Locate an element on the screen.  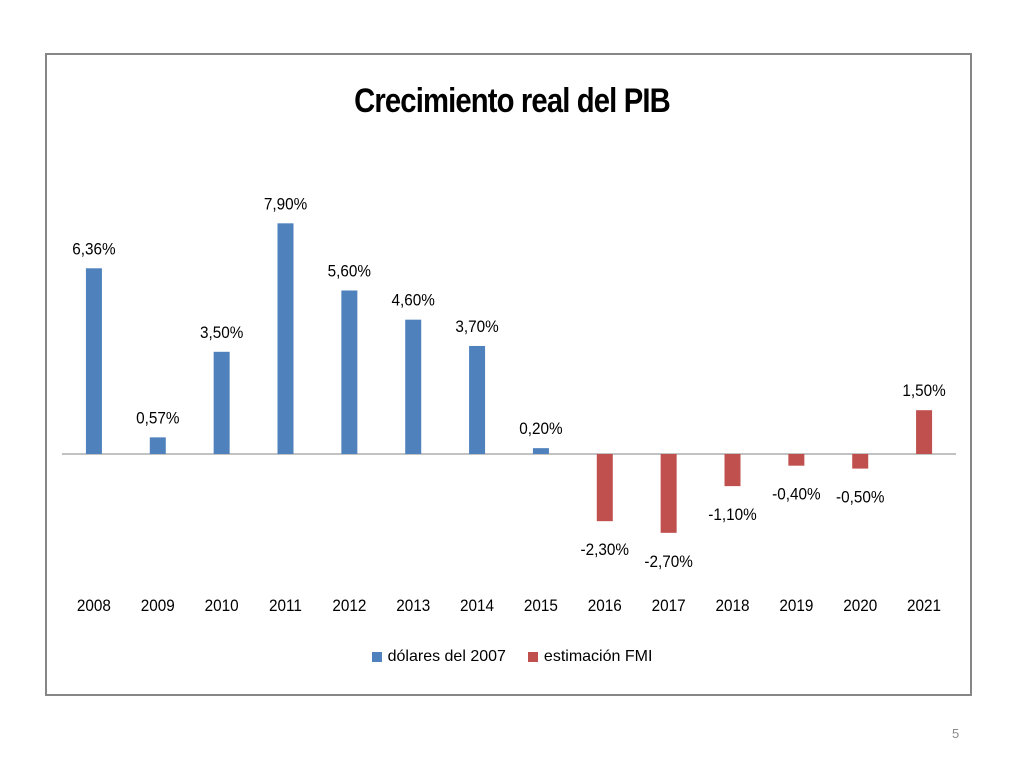
x-tick-label-2021: 2021 is located at coordinates (924, 605).